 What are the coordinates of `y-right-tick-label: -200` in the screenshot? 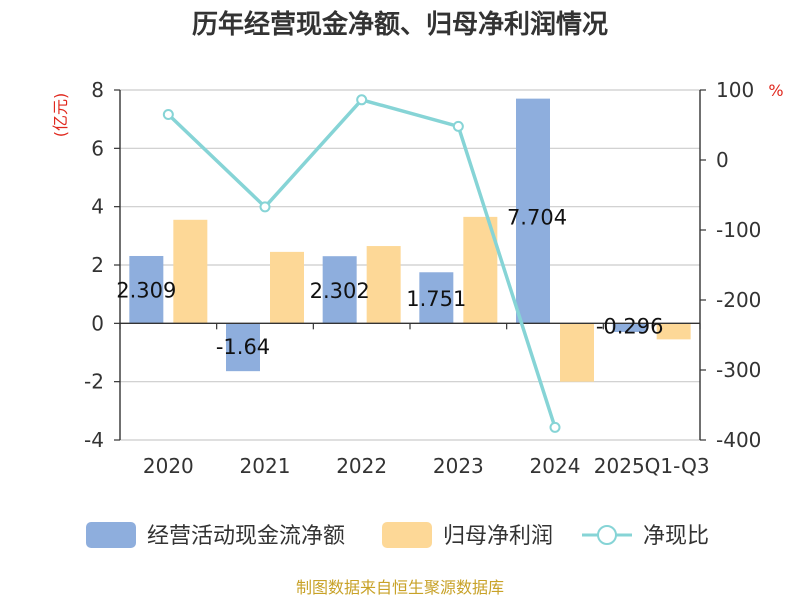 It's located at (738, 300).